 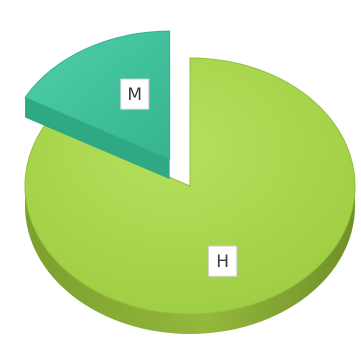 I want to click on slice-label-text: H, so click(x=222, y=262).